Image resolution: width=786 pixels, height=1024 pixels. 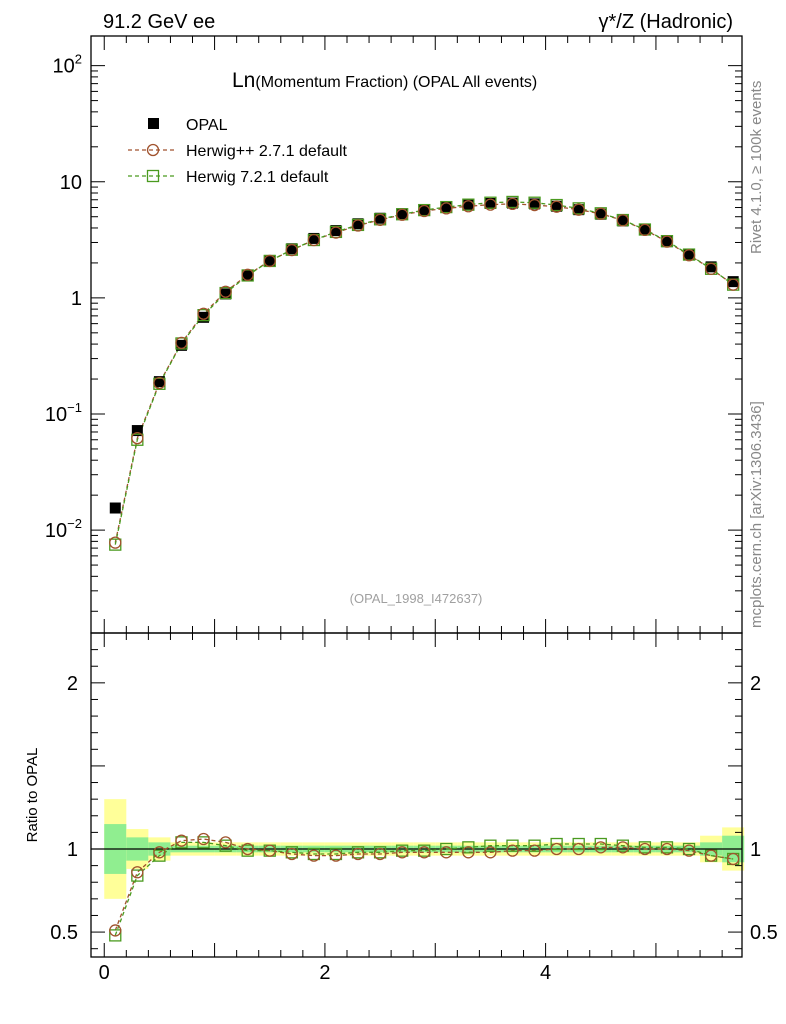 I want to click on y-tick-label: 10⁻², so click(x=63, y=529).